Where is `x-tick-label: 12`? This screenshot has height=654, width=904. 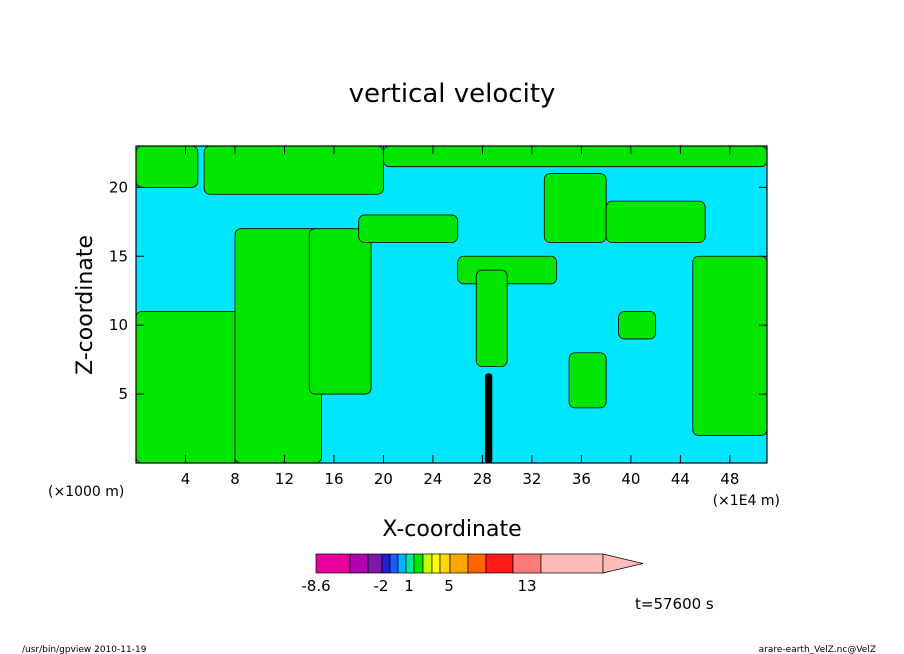
x-tick-label: 12 is located at coordinates (284, 479).